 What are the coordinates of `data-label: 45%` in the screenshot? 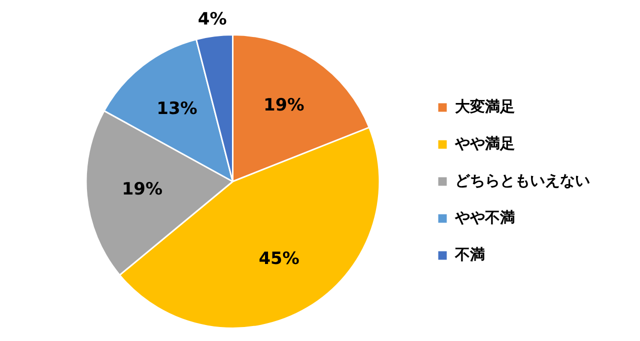 It's located at (279, 259).